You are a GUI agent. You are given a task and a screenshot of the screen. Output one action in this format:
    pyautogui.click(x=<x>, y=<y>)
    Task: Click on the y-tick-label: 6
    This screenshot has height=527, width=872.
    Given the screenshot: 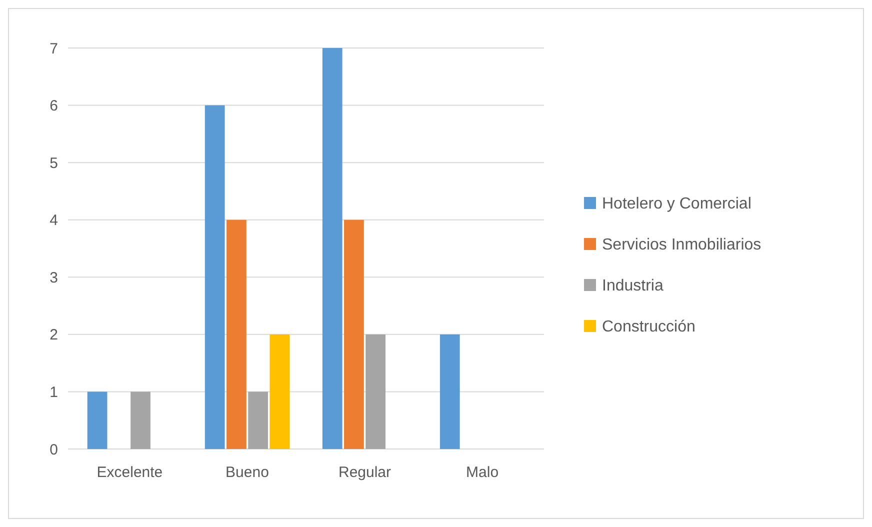 What is the action you would take?
    pyautogui.click(x=54, y=106)
    